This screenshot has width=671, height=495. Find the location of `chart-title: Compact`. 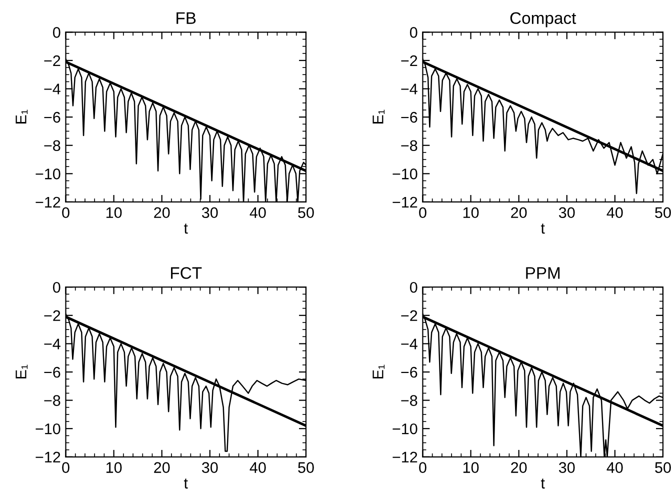

chart-title: Compact is located at coordinates (543, 20).